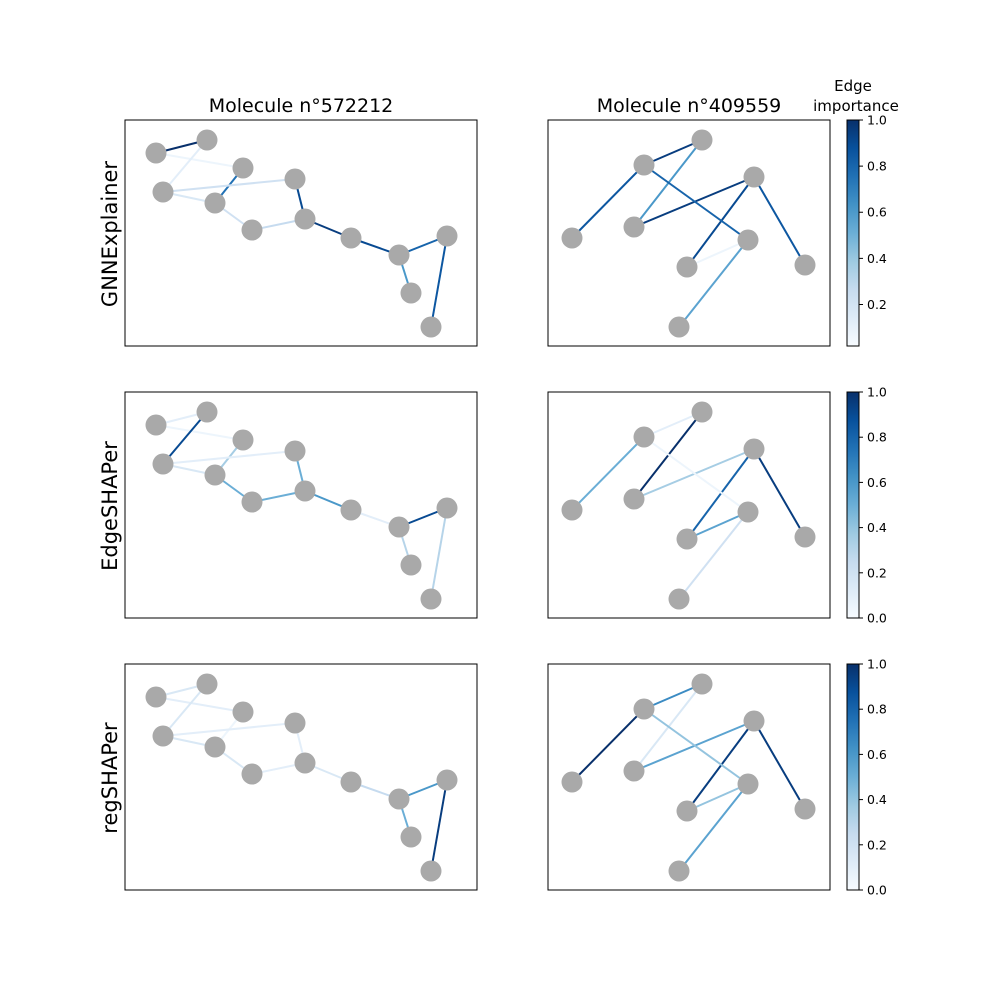 The width and height of the screenshot is (1000, 1000). I want to click on colorbar-title-line1: Edge, so click(853, 86).